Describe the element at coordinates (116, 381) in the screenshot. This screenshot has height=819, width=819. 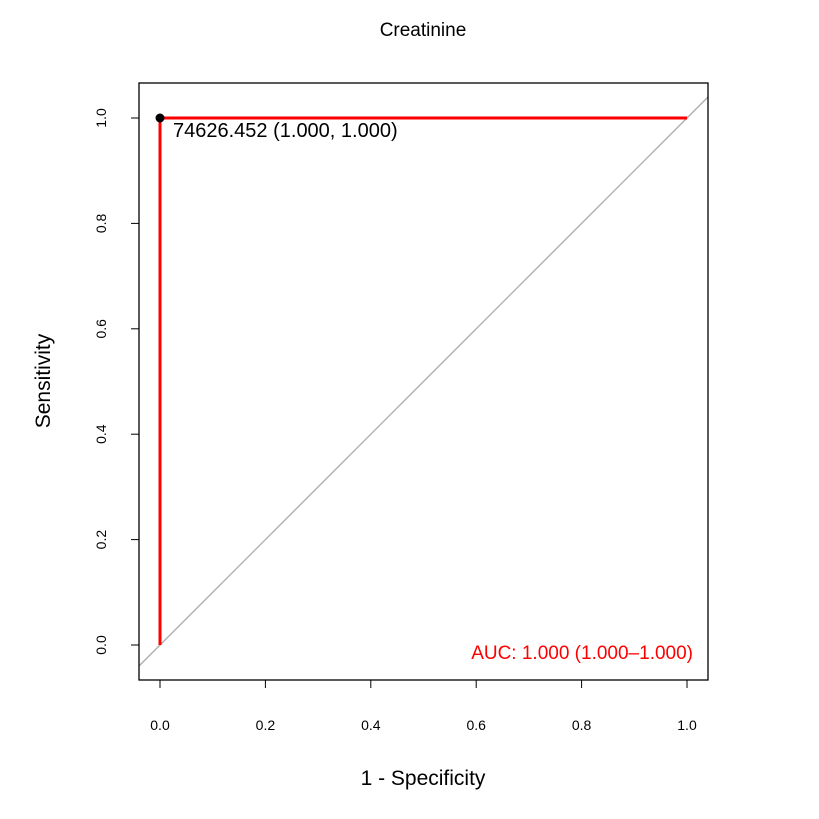
I see `y-axis: 0.0 0.2 0.4 0.6 0.8 1.0` at that location.